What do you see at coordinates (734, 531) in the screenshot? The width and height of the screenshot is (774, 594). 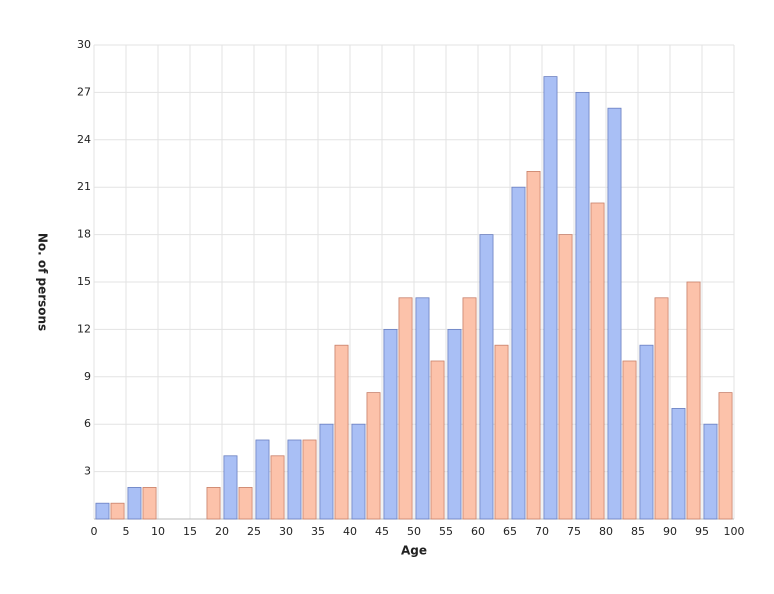 I see `x-tick-label: 100` at bounding box center [734, 531].